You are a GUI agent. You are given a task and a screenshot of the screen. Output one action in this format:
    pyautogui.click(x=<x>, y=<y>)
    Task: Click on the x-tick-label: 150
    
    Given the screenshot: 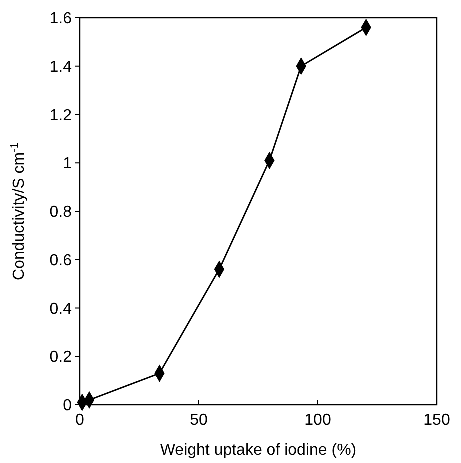 What is the action you would take?
    pyautogui.click(x=437, y=420)
    